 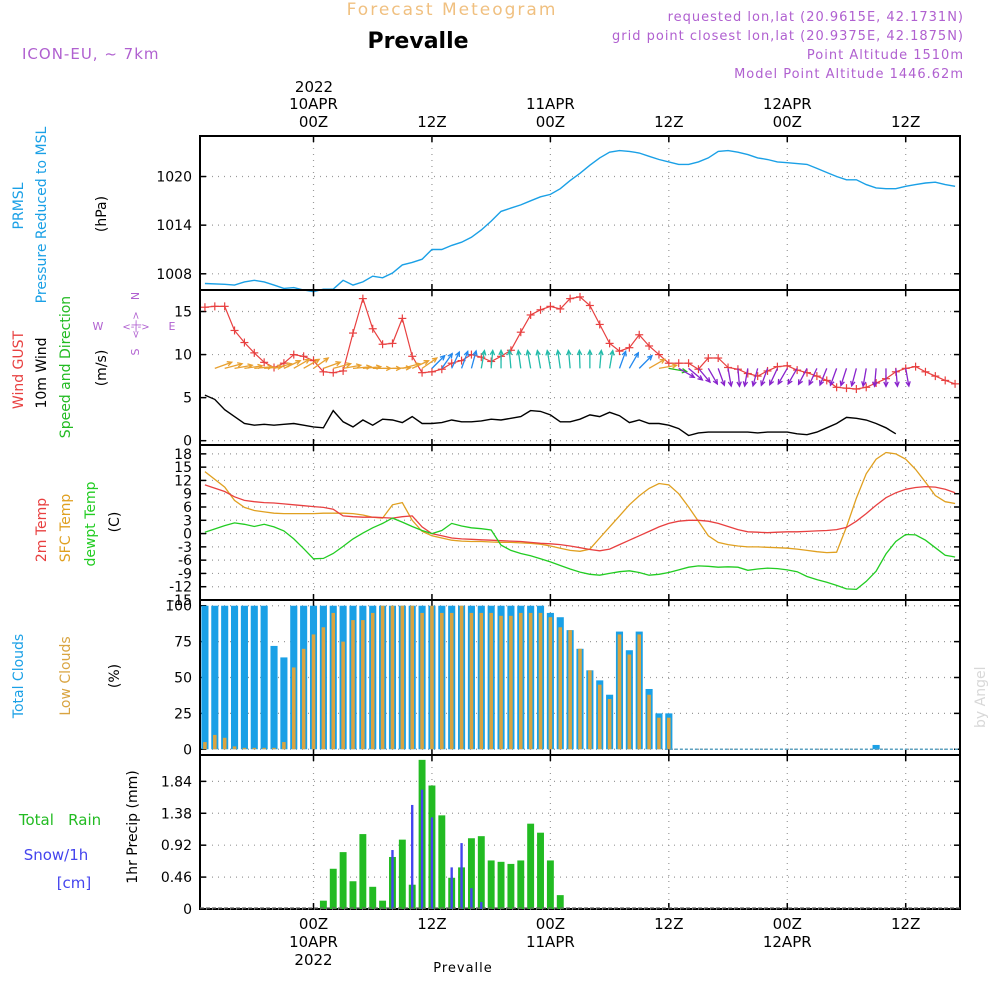 What do you see at coordinates (180, 588) in the screenshot?
I see `y-tick-label: -12` at bounding box center [180, 588].